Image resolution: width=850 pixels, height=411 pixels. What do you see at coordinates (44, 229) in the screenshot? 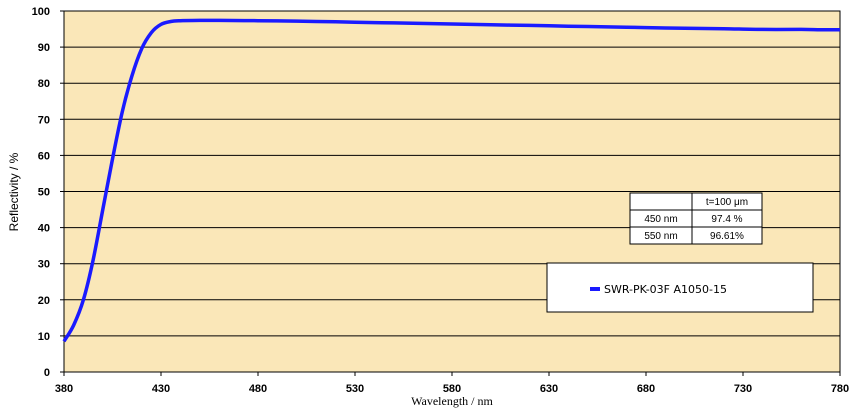
I see `y-tick-label: 40` at bounding box center [44, 229].